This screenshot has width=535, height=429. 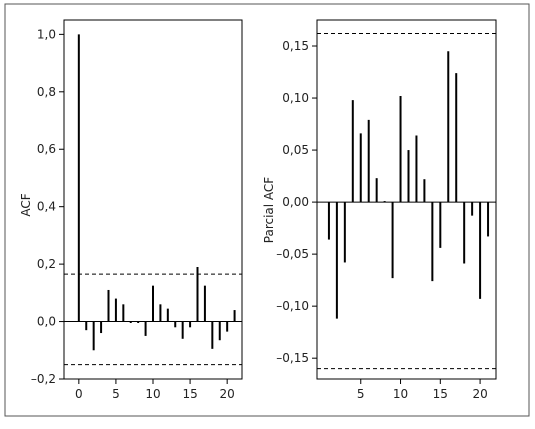 What do you see at coordinates (46, 34) in the screenshot?
I see `acf-y-tick-label: 1,0` at bounding box center [46, 34].